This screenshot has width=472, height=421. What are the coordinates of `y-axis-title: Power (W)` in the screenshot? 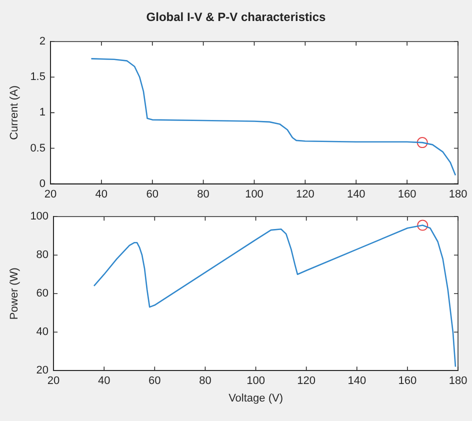 It's located at (14, 294).